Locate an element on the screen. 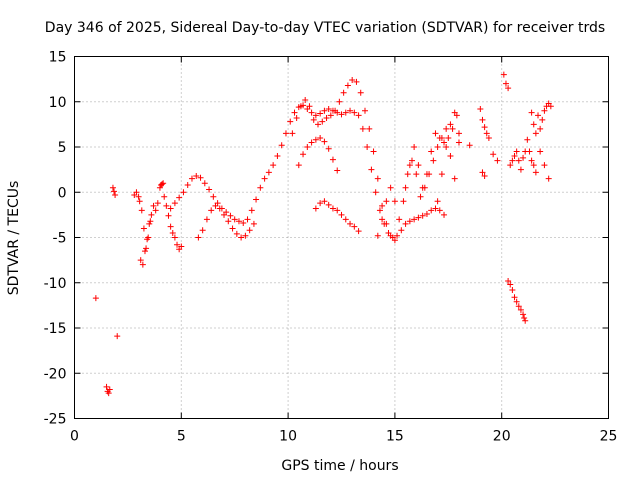  y-tick-label: -15 is located at coordinates (55, 329).